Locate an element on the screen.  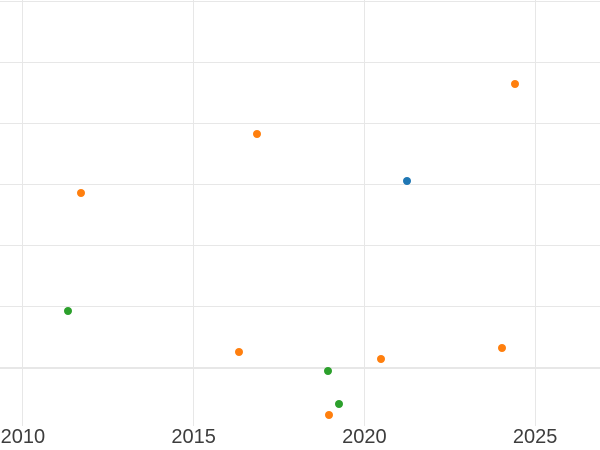
x-tick-label: 2025 is located at coordinates (535, 437).